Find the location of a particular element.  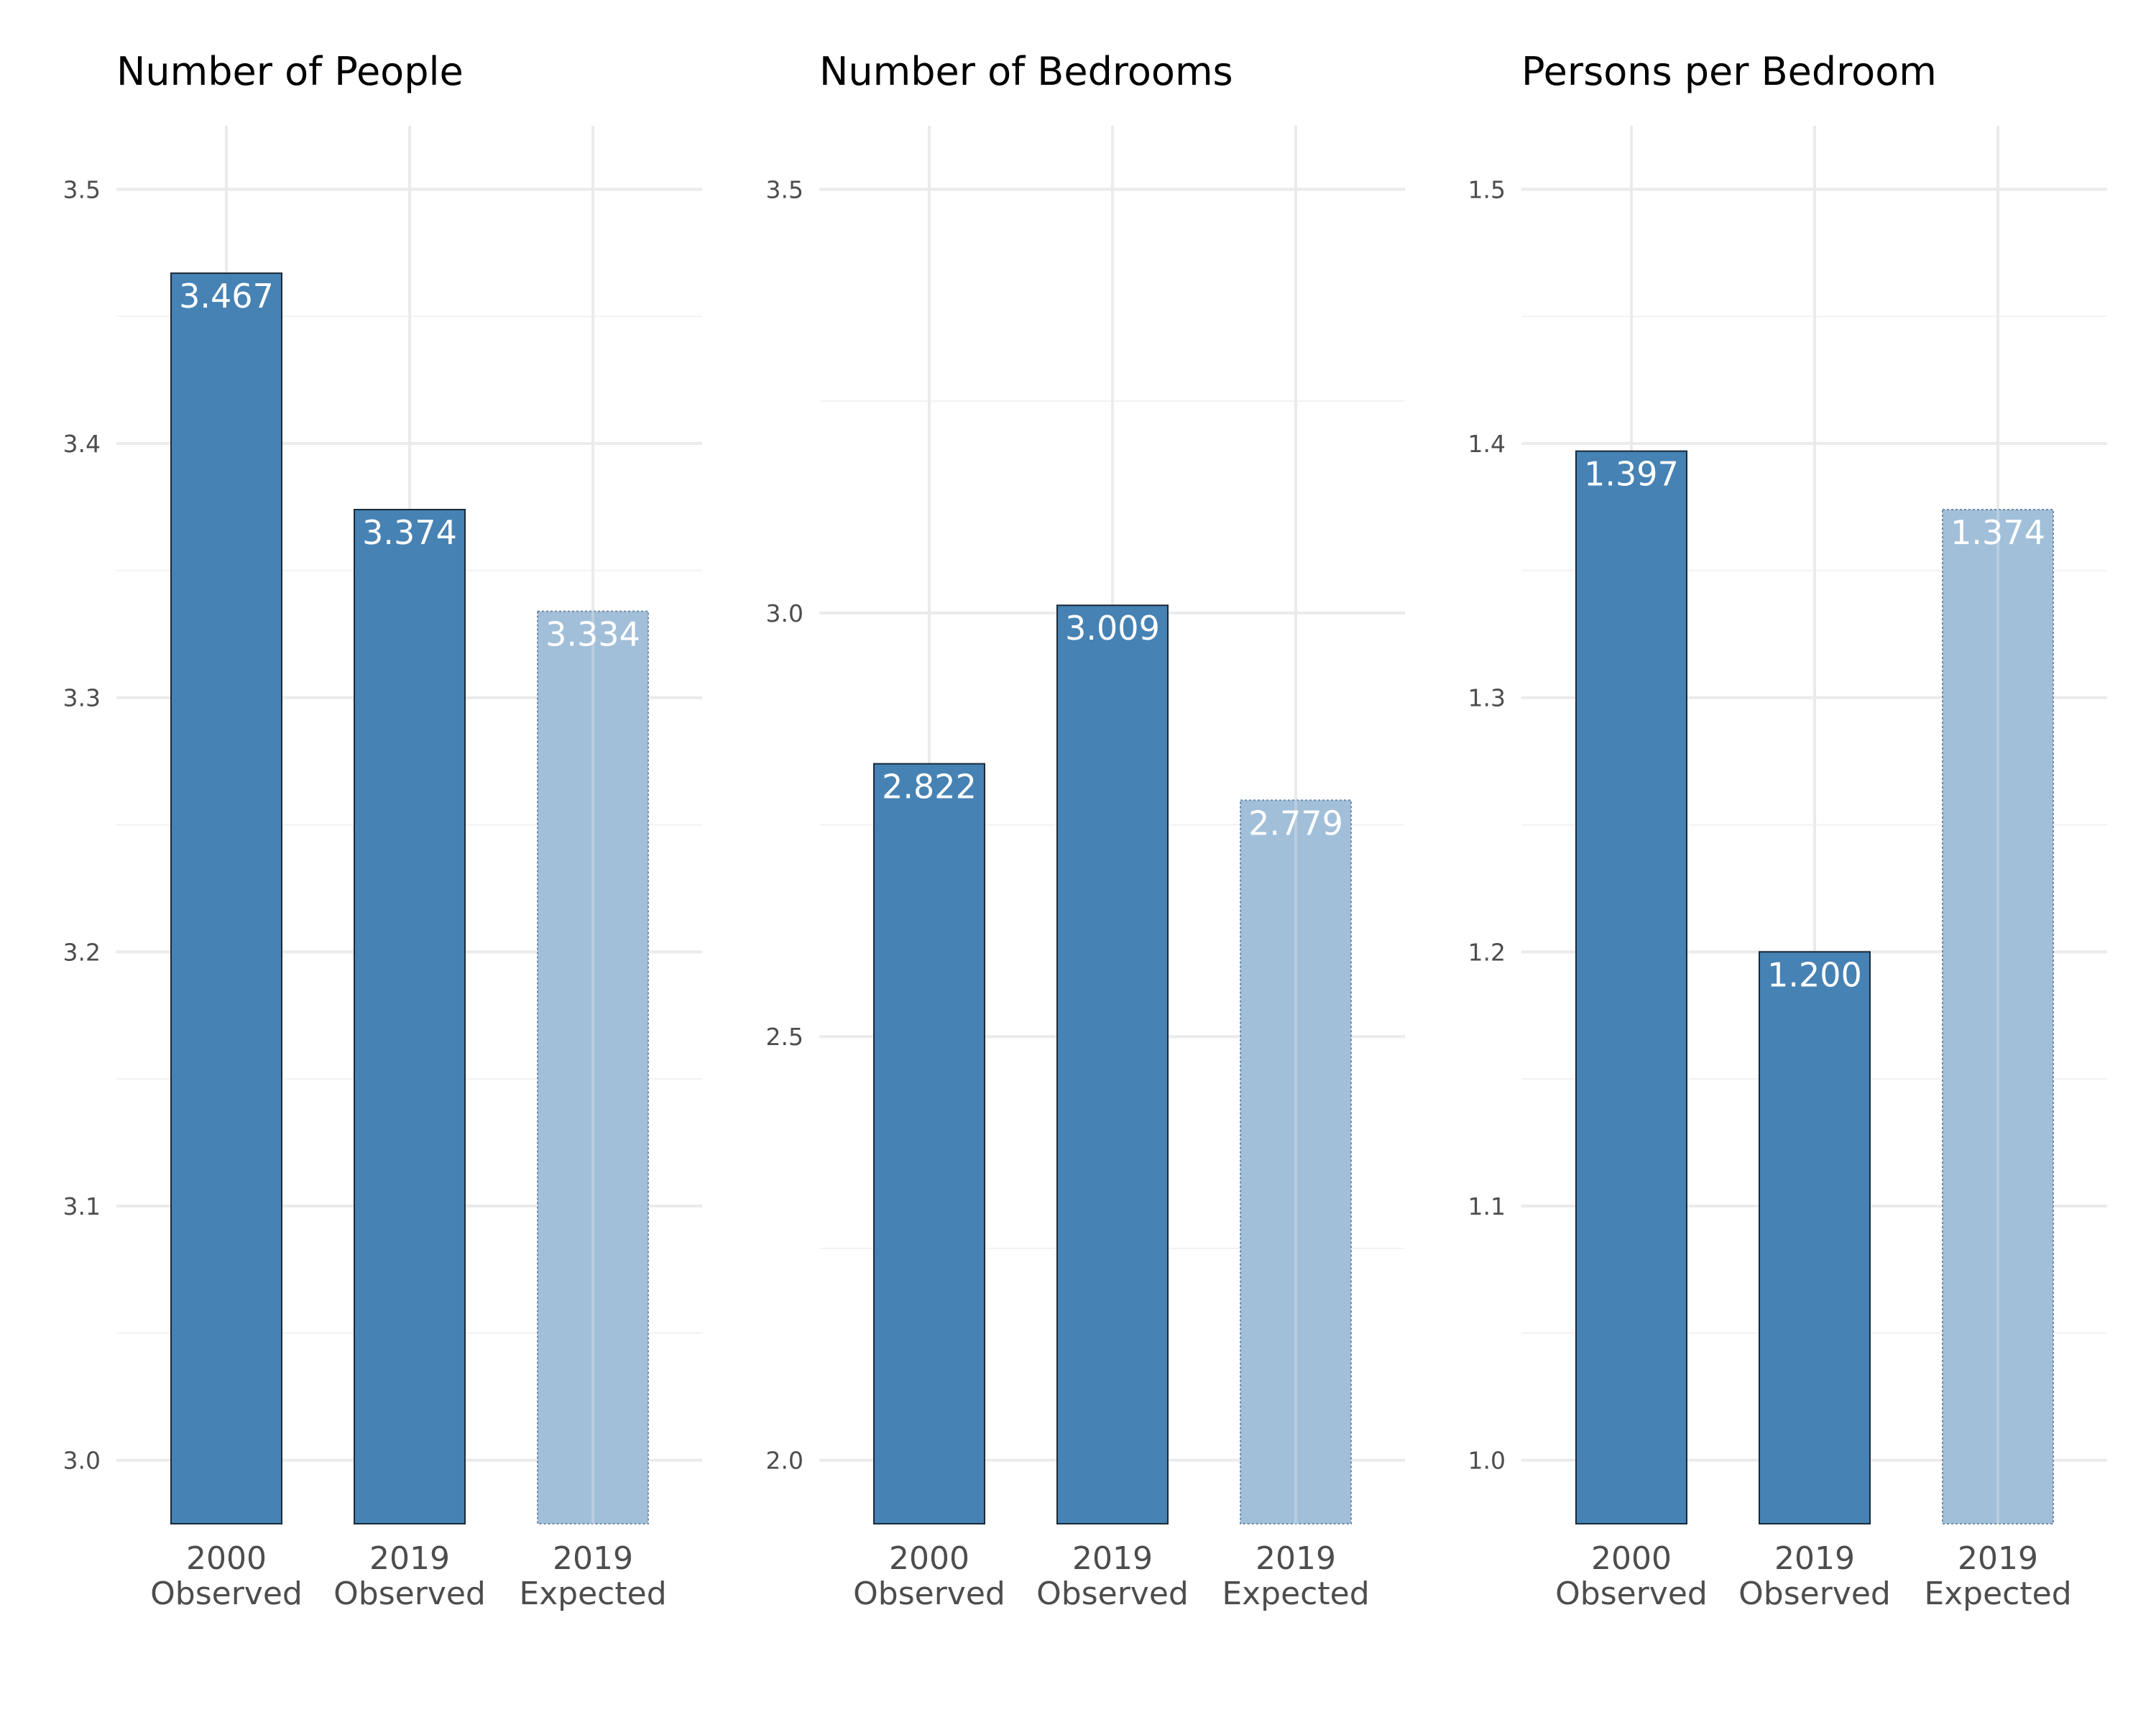

bar-value-label: 3.374 is located at coordinates (409, 532).